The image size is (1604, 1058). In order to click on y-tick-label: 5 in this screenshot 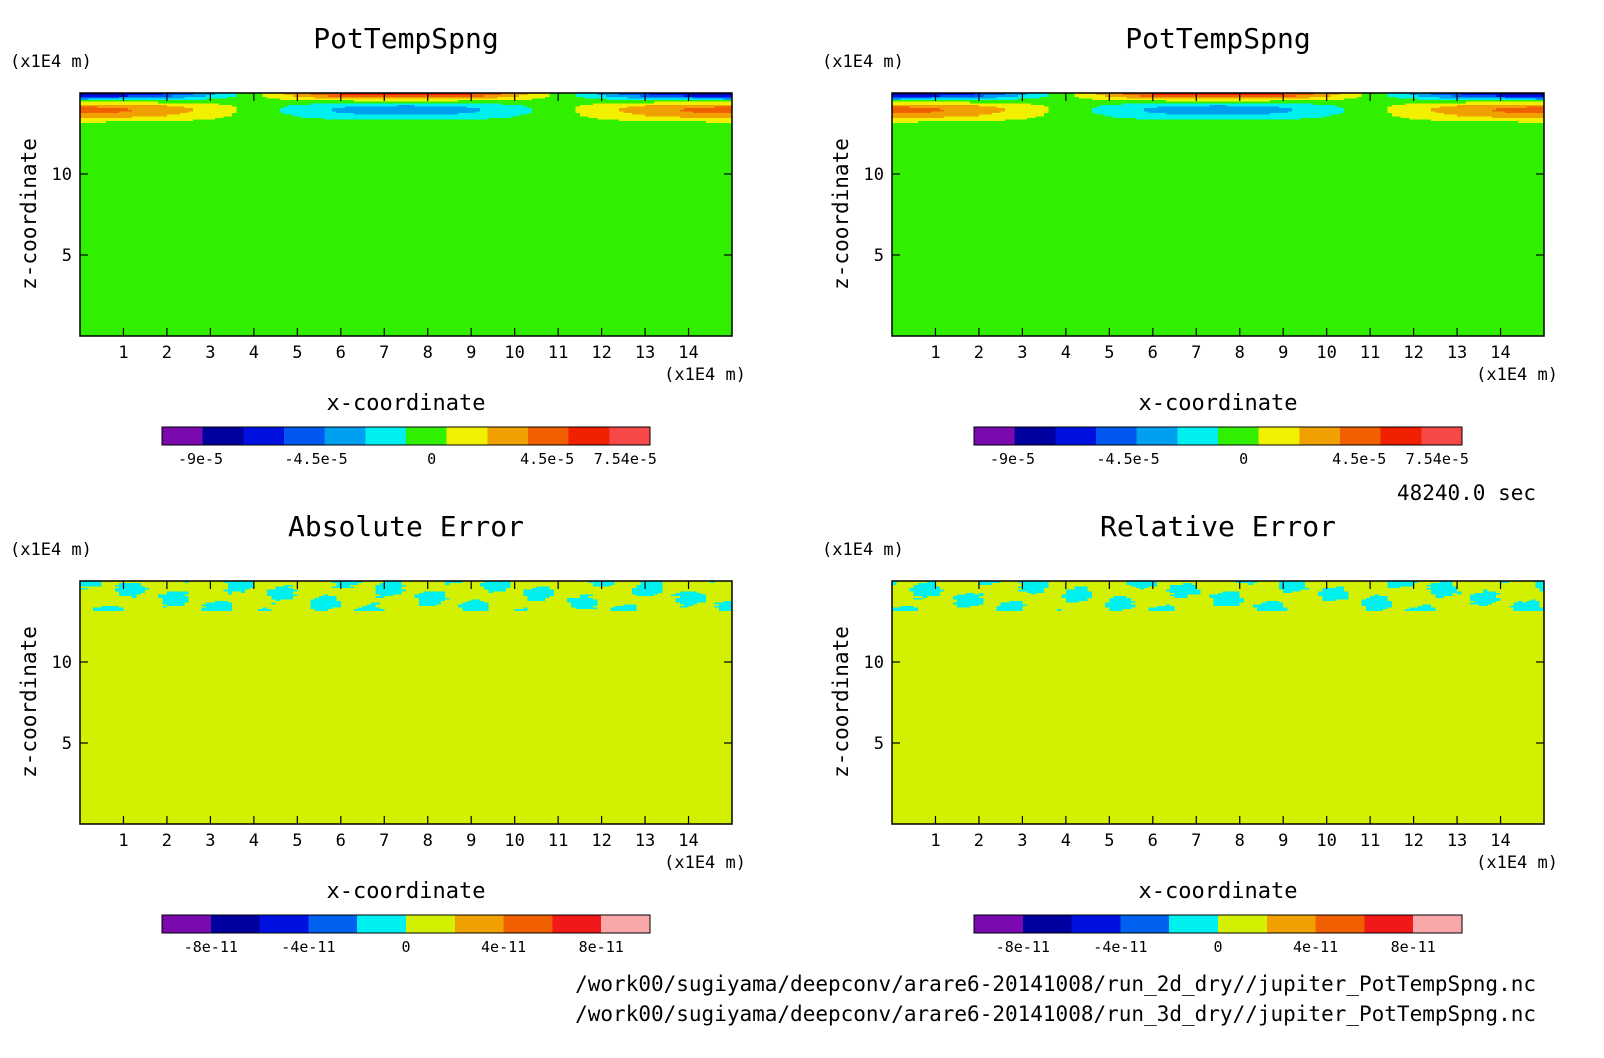, I will do `click(879, 744)`.